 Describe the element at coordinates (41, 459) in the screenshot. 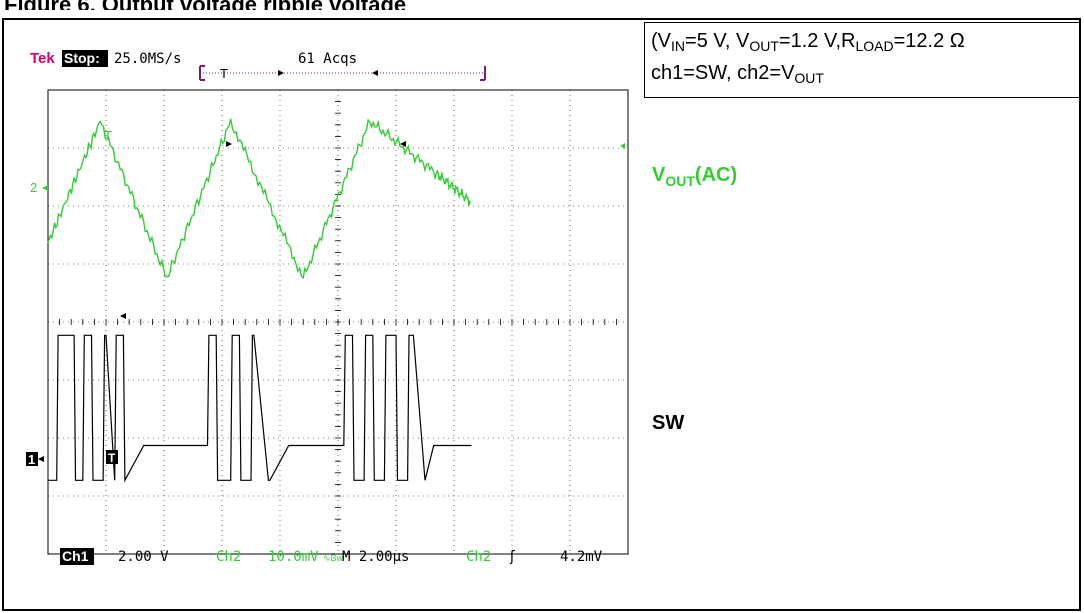

I see `ch1-ground-arrow` at that location.